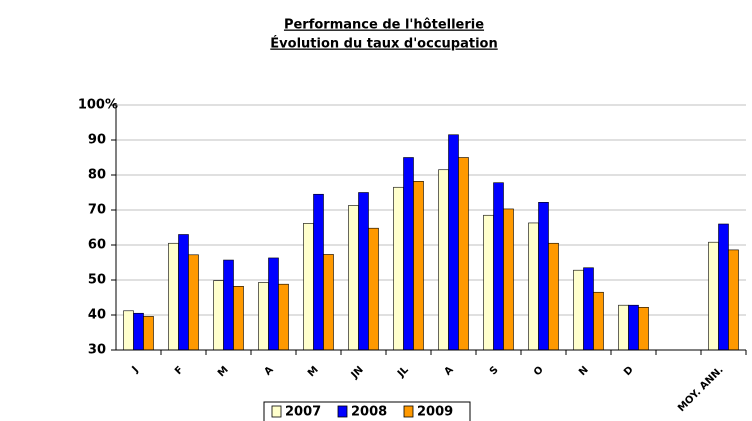 Image resolution: width=752 pixels, height=421 pixels. I want to click on y-tick-label: 40, so click(97, 315).